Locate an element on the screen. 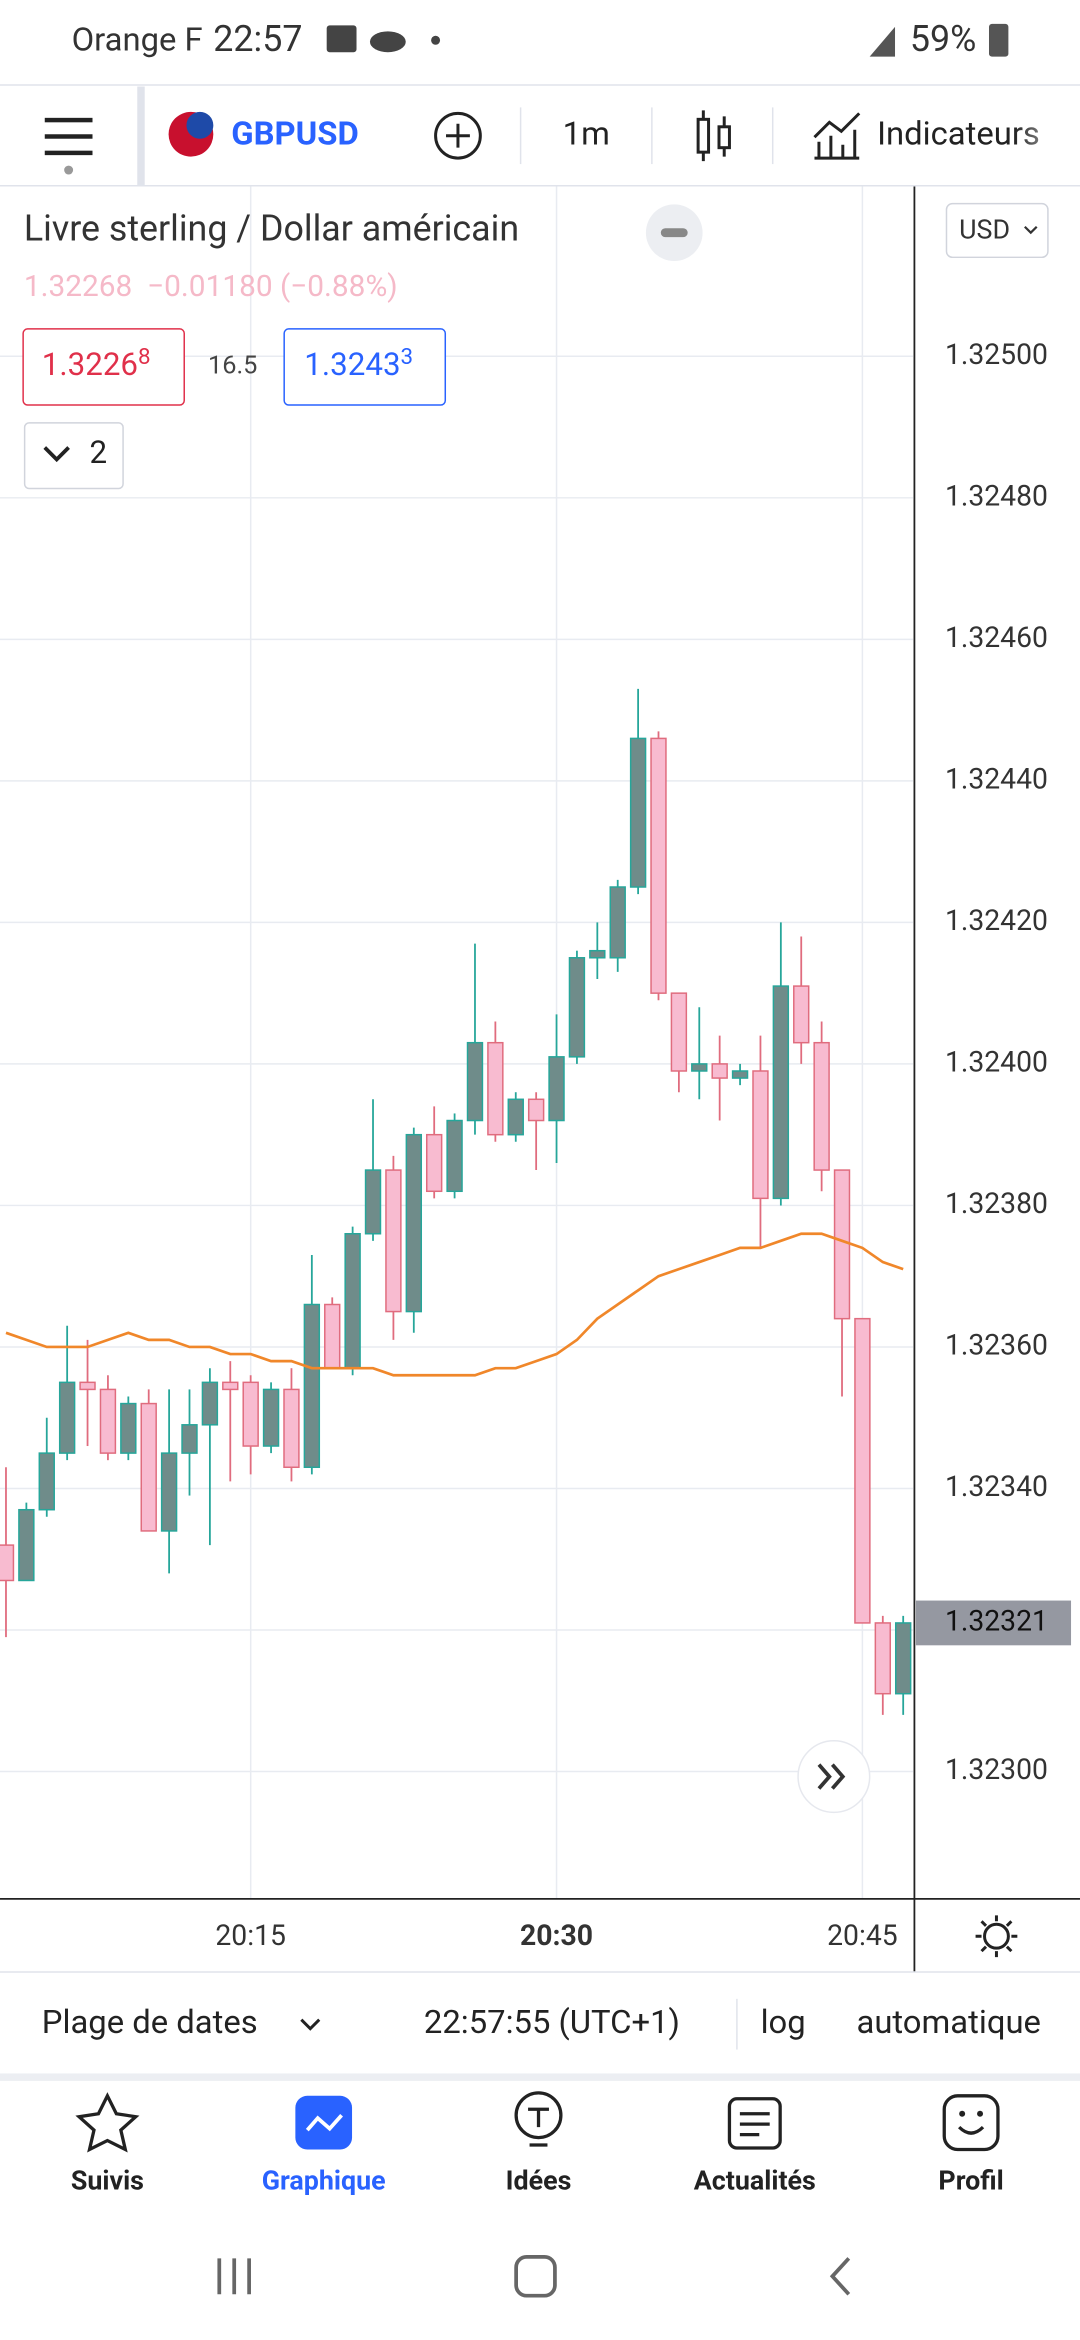  y-tick-label: 1.32480 is located at coordinates (996, 495).